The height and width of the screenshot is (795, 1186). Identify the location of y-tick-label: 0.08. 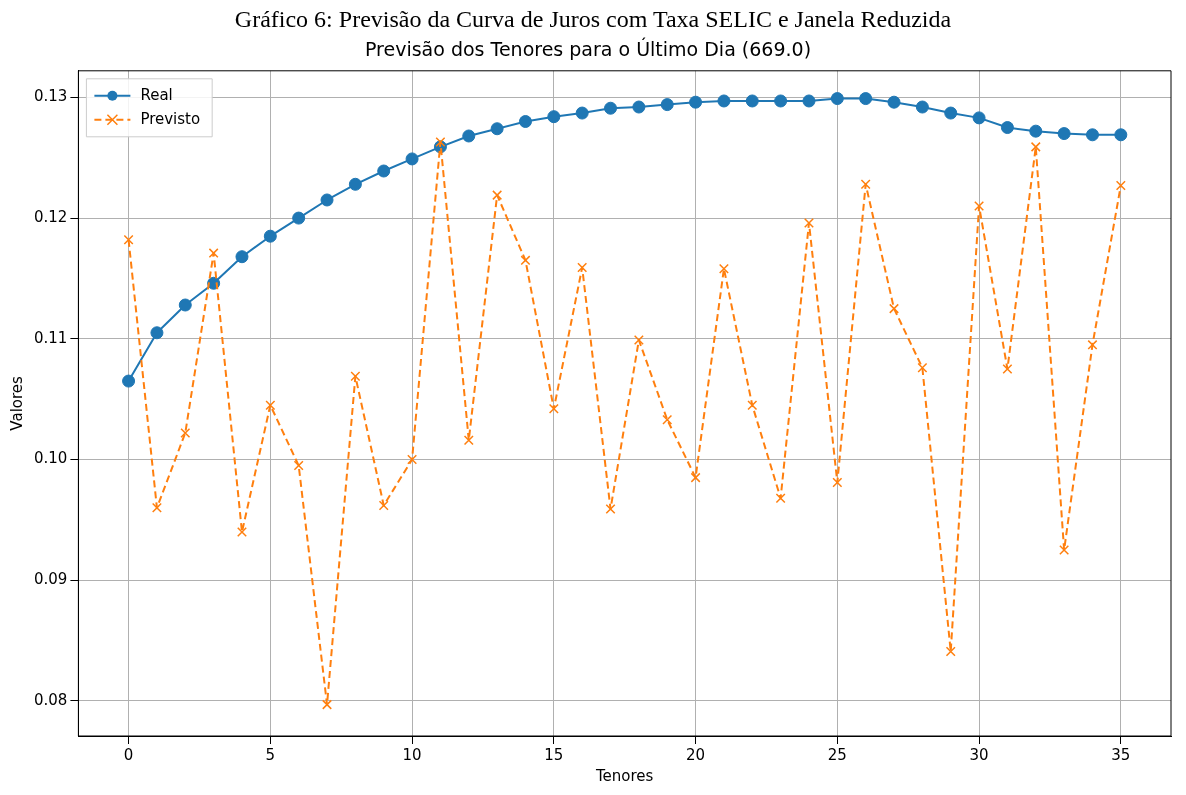
(50, 699).